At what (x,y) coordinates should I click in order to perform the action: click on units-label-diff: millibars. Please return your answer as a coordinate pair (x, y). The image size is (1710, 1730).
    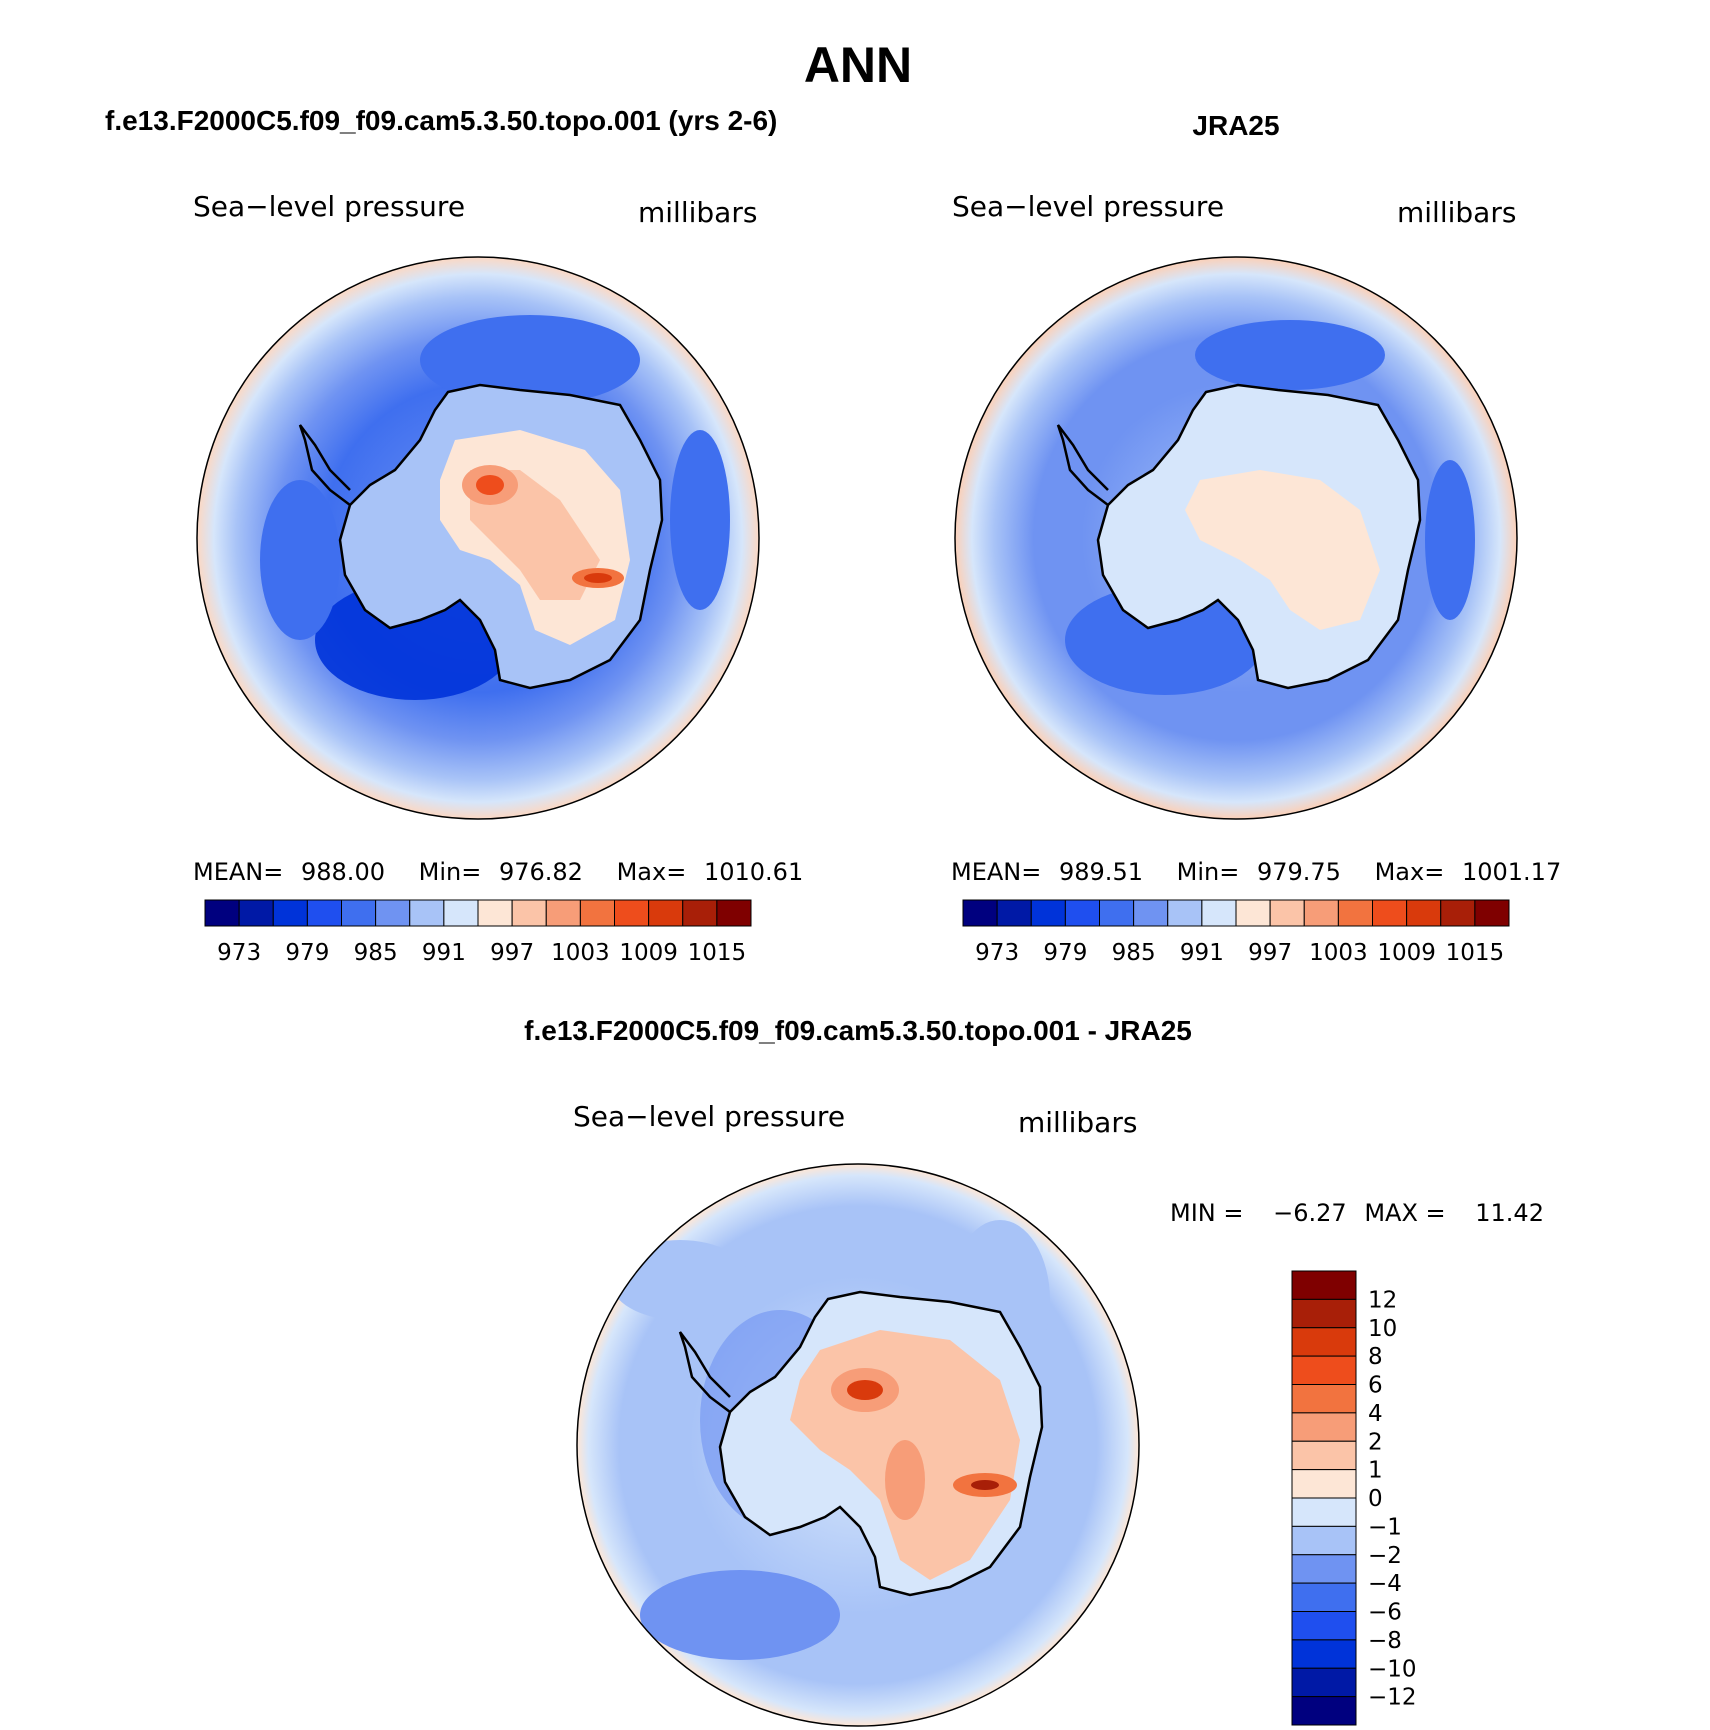
    Looking at the image, I should click on (1077, 1122).